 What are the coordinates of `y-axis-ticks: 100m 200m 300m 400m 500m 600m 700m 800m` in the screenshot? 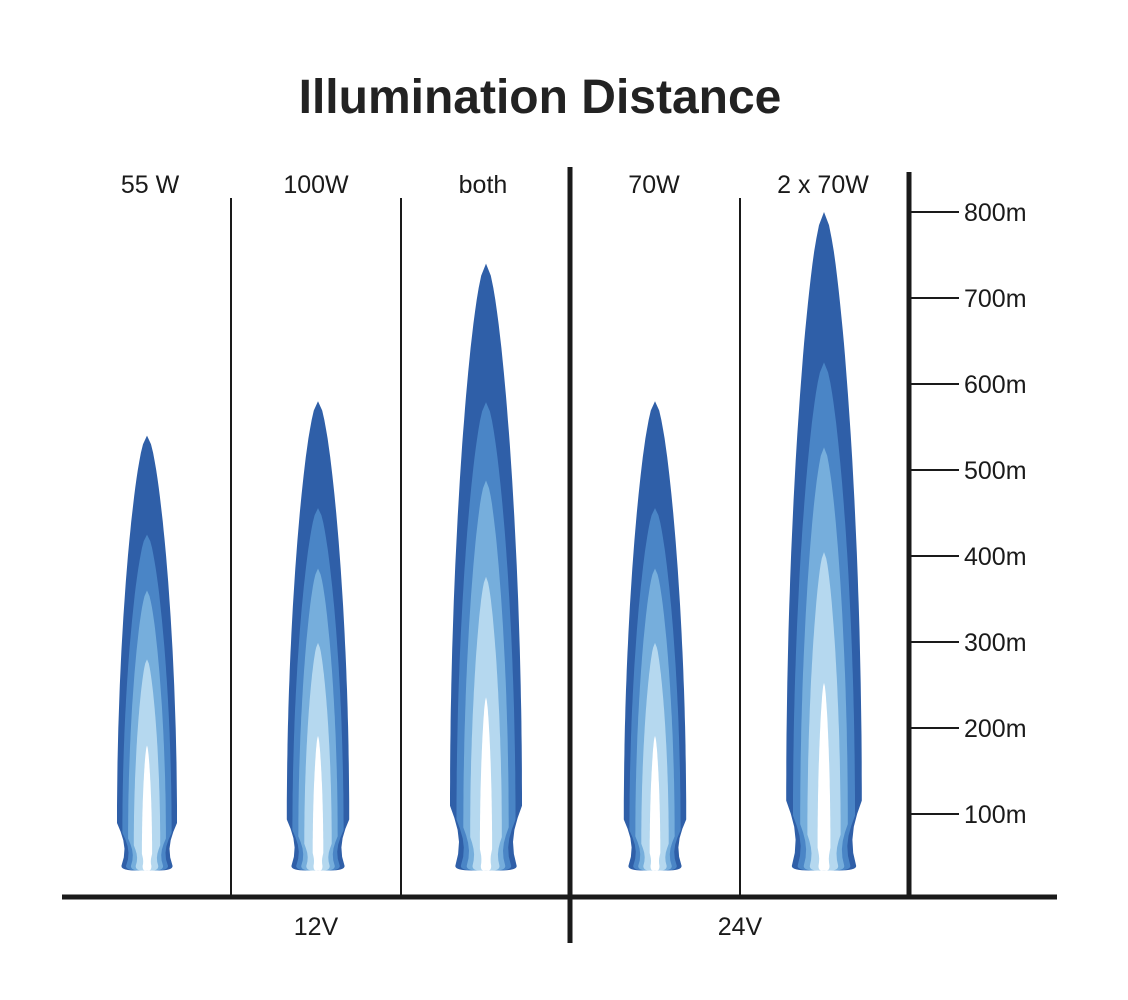 It's located at (968, 514).